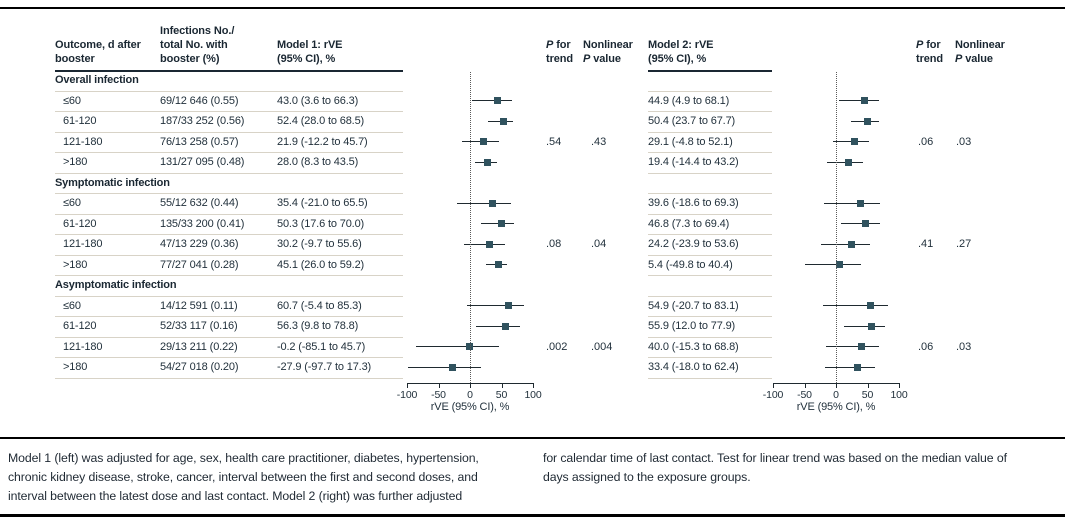  Describe the element at coordinates (98, 45) in the screenshot. I see `header-line: Outcome, d after` at that location.